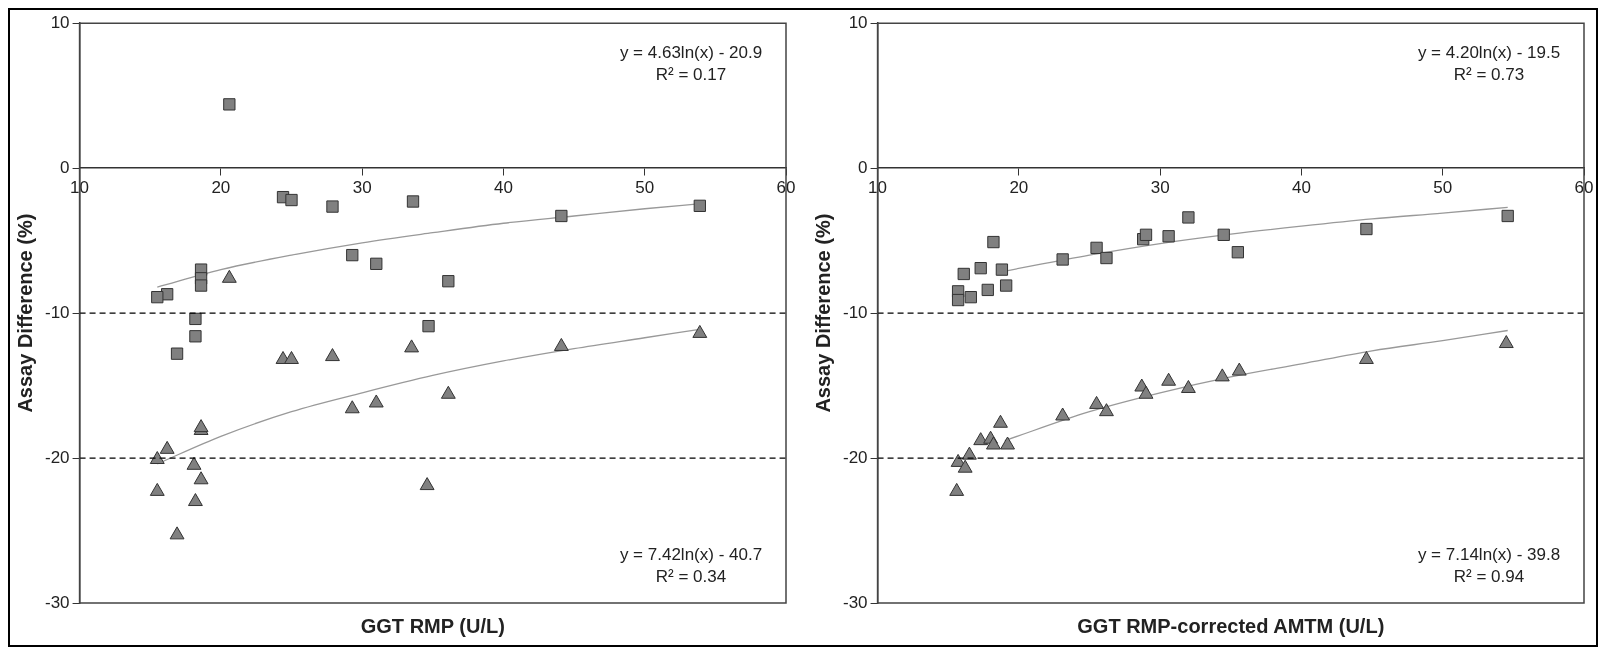 The width and height of the screenshot is (1610, 659). I want to click on annotation: y = 7.42ln(x) - 40.7, so click(691, 554).